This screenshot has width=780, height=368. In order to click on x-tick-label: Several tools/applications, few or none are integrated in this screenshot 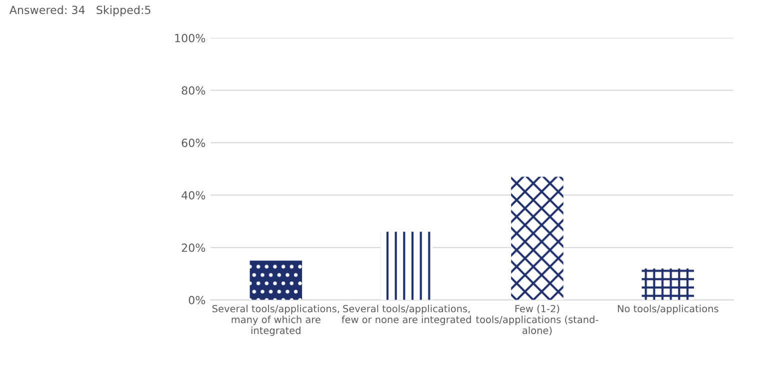, I will do `click(406, 315)`.